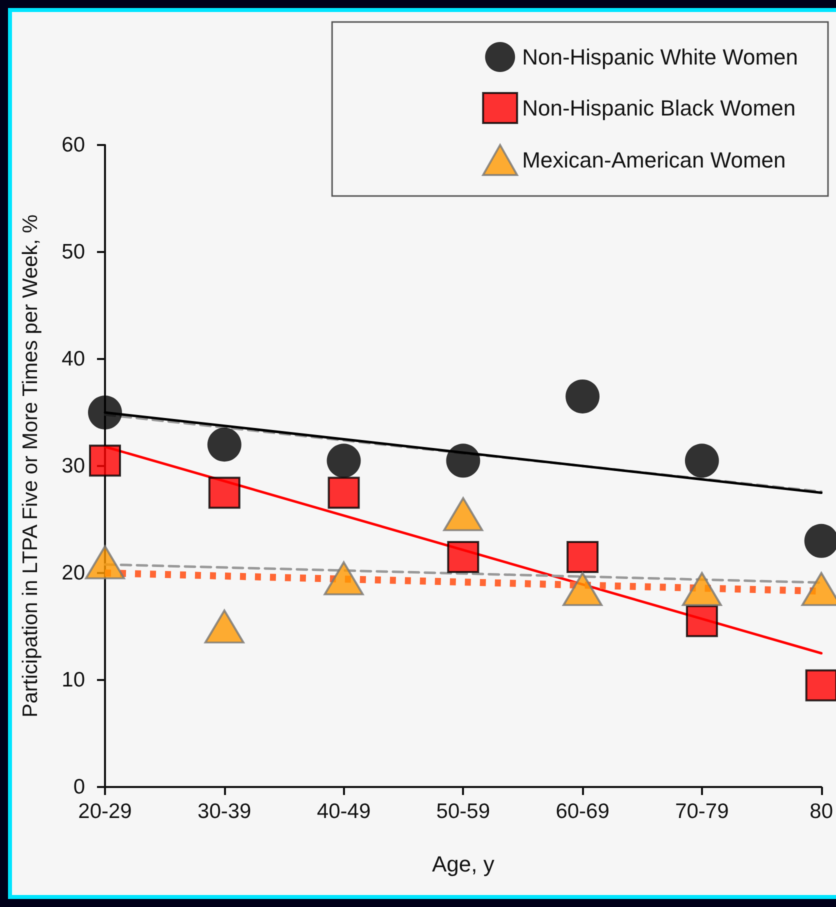 The image size is (836, 907). Describe the element at coordinates (463, 811) in the screenshot. I see `x-tick-label: 50-59` at that location.